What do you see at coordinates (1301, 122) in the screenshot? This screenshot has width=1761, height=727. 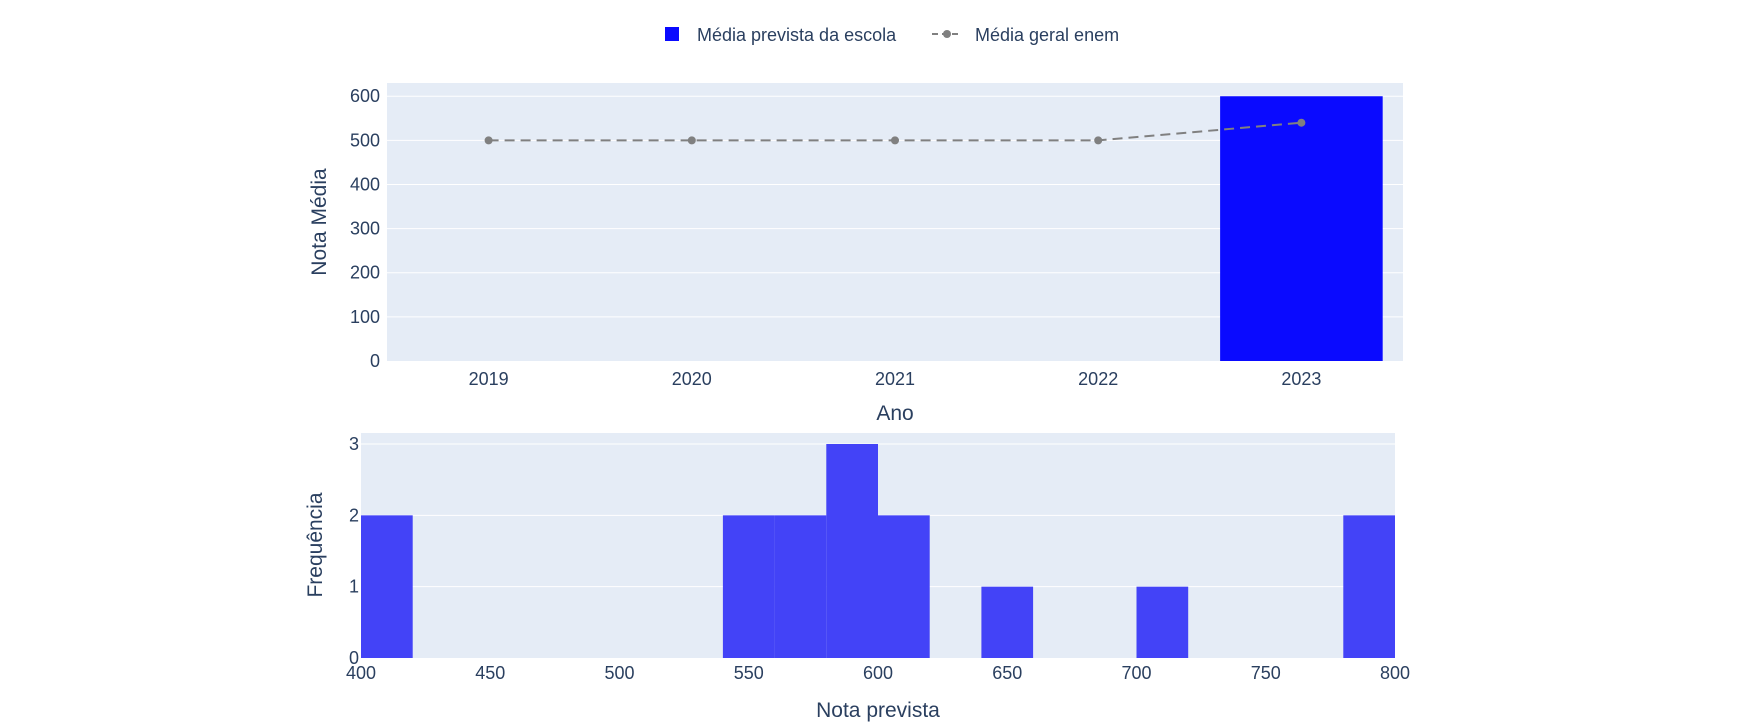 I see `enem-point-2023` at bounding box center [1301, 122].